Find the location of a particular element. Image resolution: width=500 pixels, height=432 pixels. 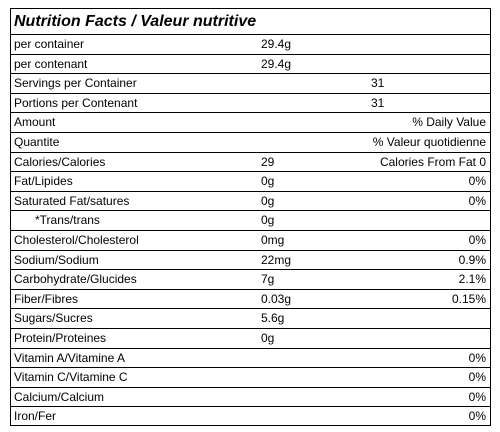

row-label: Calcium/Calcium is located at coordinates (59, 396).